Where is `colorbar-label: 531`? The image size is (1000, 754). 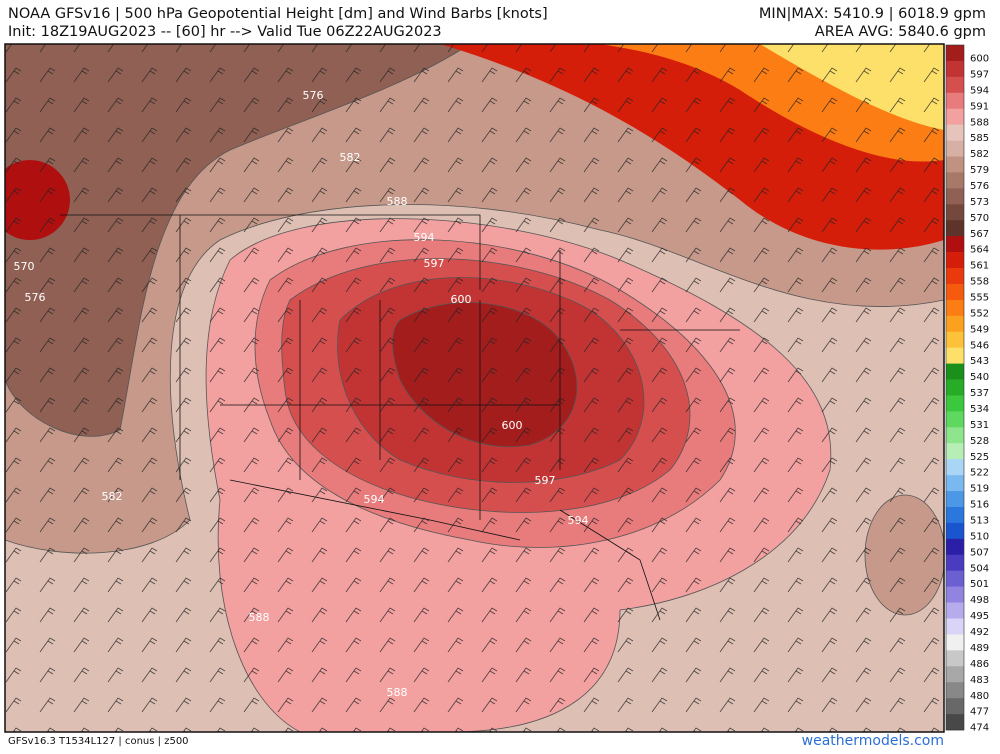 colorbar-label: 531 is located at coordinates (979, 425).